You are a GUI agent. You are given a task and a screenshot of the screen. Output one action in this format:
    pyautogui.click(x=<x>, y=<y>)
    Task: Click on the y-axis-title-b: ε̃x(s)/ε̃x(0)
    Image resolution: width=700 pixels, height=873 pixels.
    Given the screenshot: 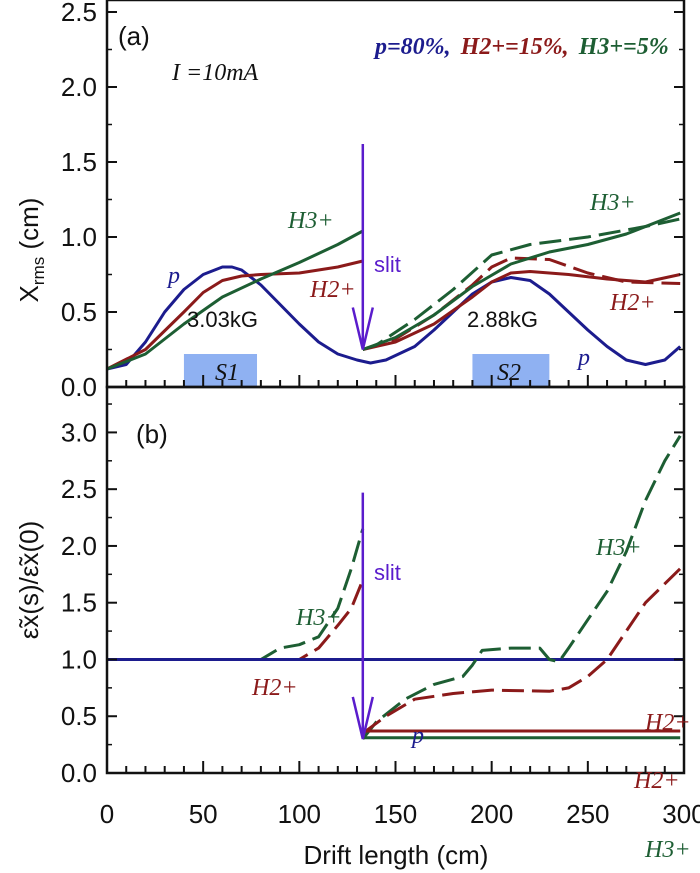 What is the action you would take?
    pyautogui.click(x=29, y=580)
    